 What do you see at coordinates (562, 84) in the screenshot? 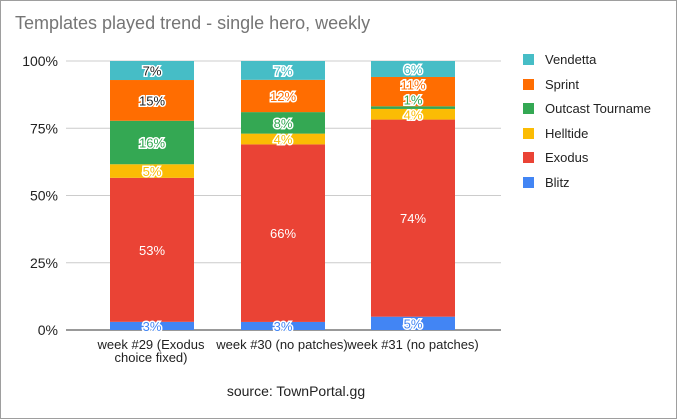
I see `legend-label-sprint: Sprint` at bounding box center [562, 84].